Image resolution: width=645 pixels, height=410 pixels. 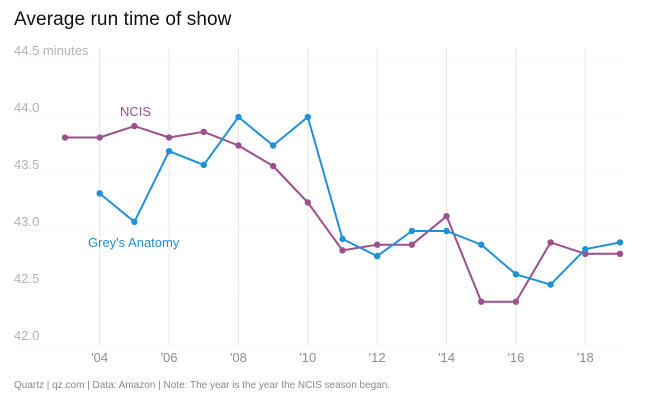 I want to click on y-tick-label: 43.0, so click(x=26, y=221).